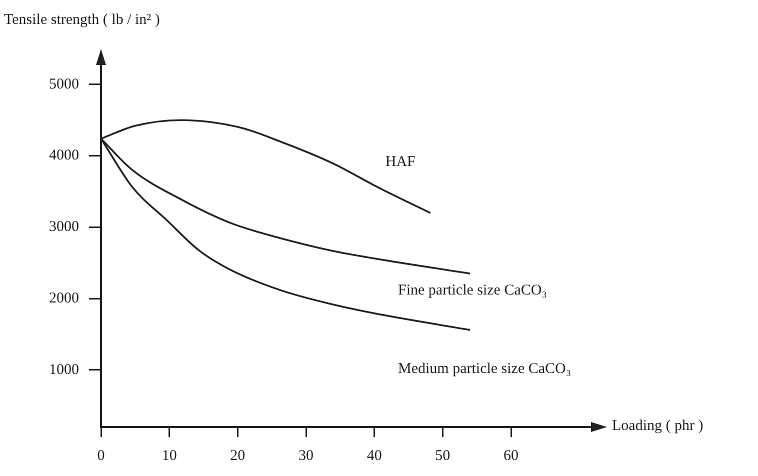 The image size is (758, 476). I want to click on x-tick-label: 0, so click(101, 456).